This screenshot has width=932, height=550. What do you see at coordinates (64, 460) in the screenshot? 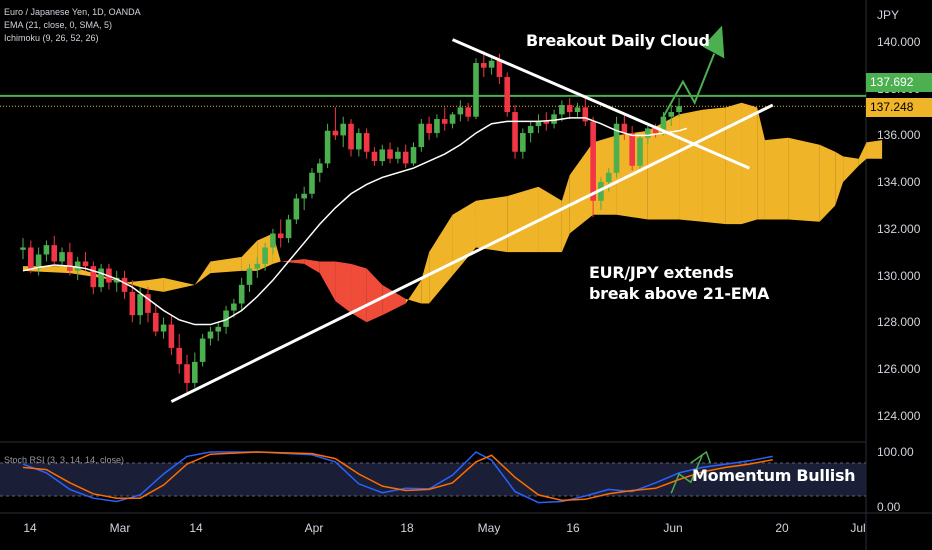
I see `legend-stoch: Stoch RSI (3, 3, 14, 14, close)` at bounding box center [64, 460].